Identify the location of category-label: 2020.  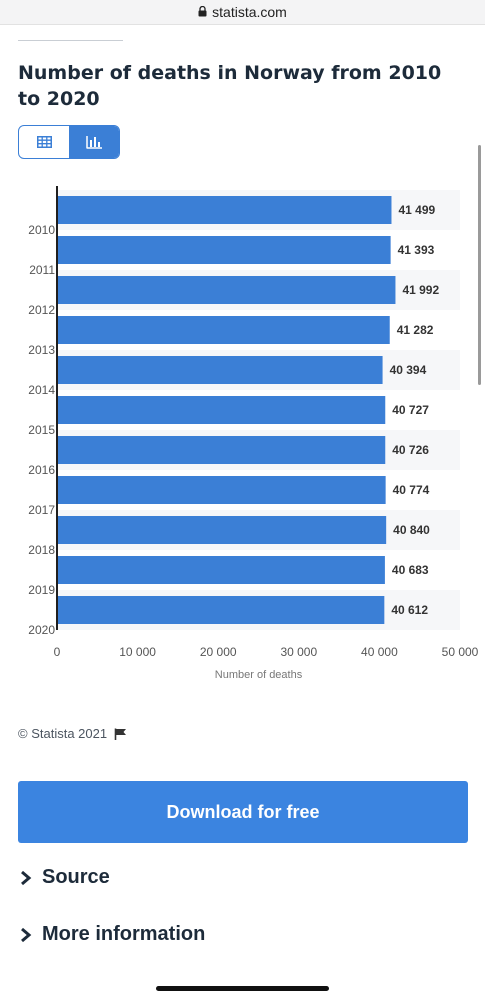
(41, 630).